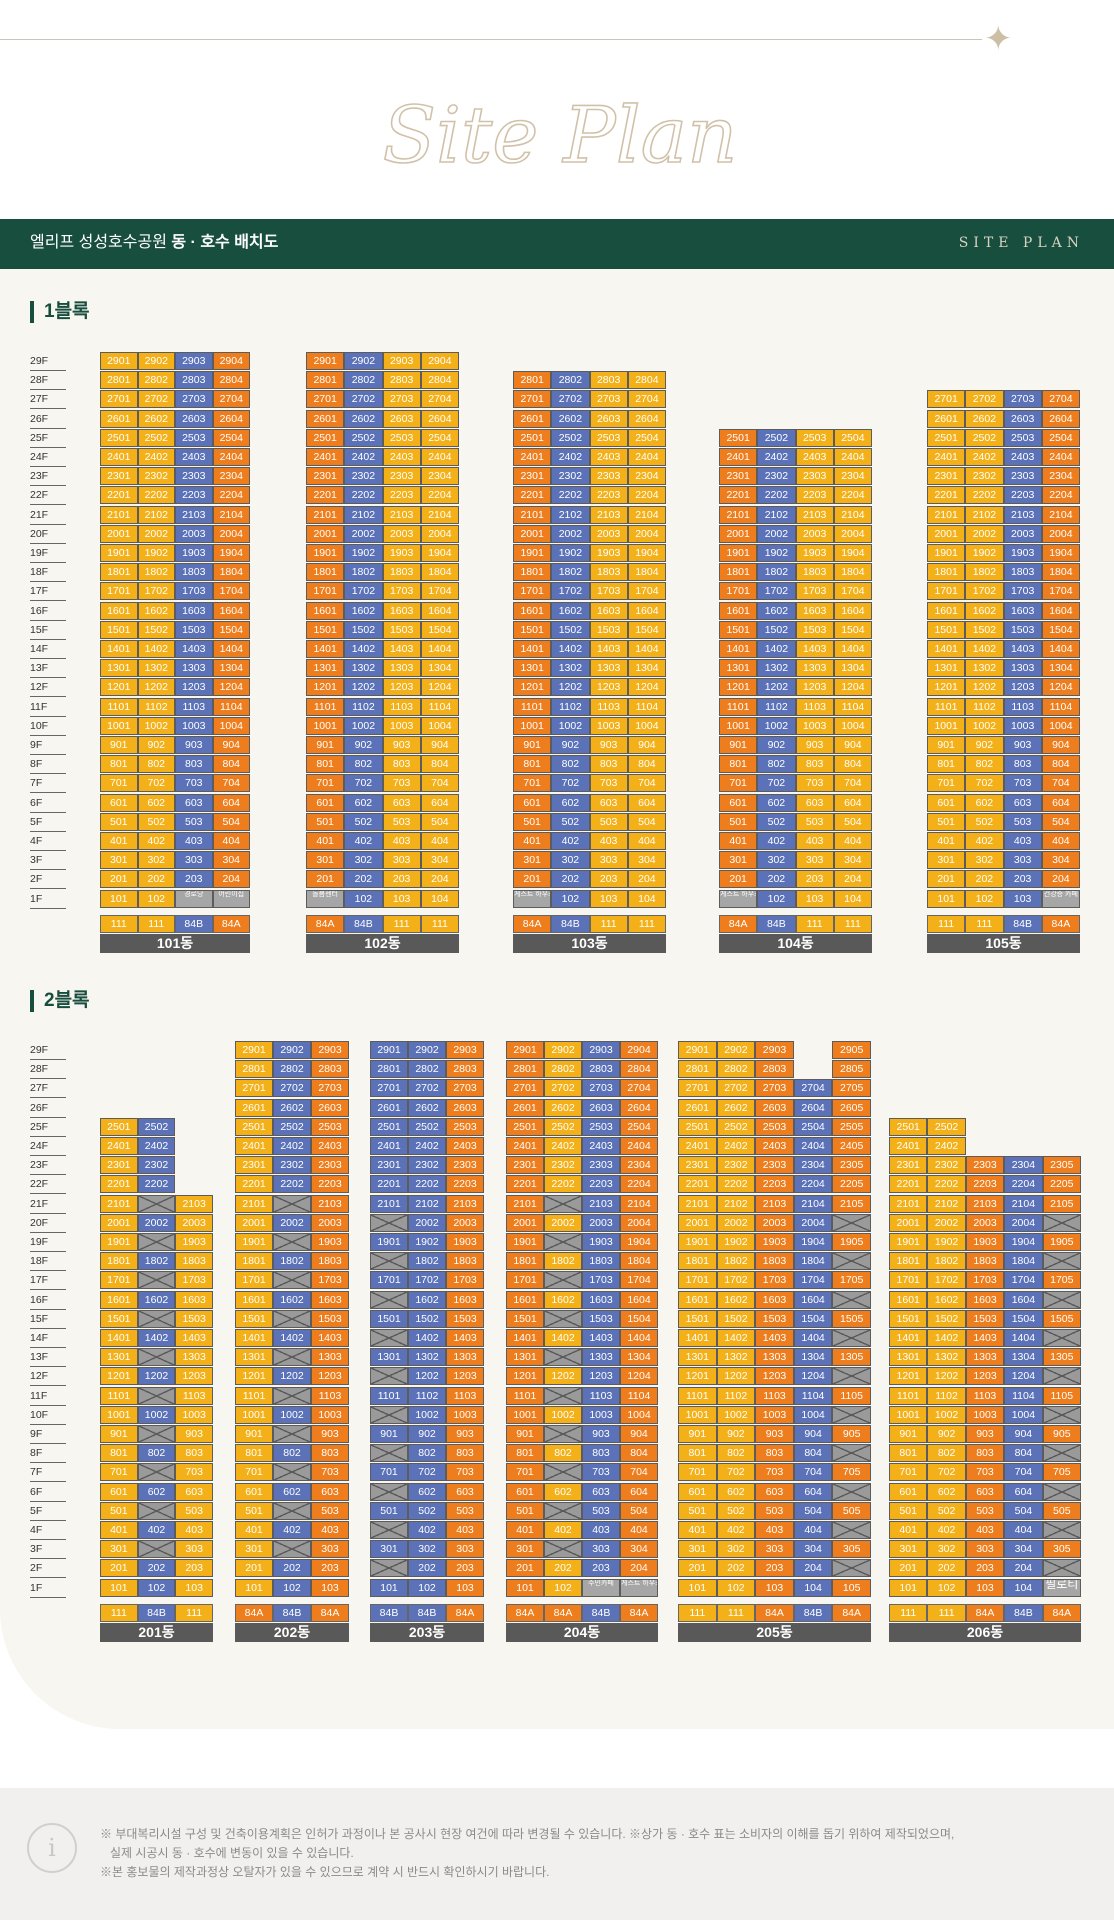 The image size is (1114, 1920). Describe the element at coordinates (401, 687) in the screenshot. I see `unit-cell: 1203` at that location.